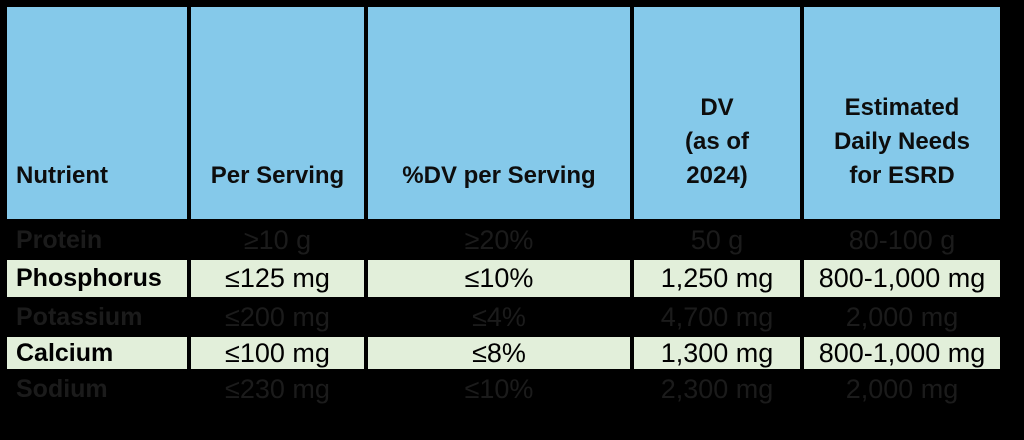 The image size is (1024, 440). I want to click on header-cell-per-serving: Per Serving, so click(277, 114).